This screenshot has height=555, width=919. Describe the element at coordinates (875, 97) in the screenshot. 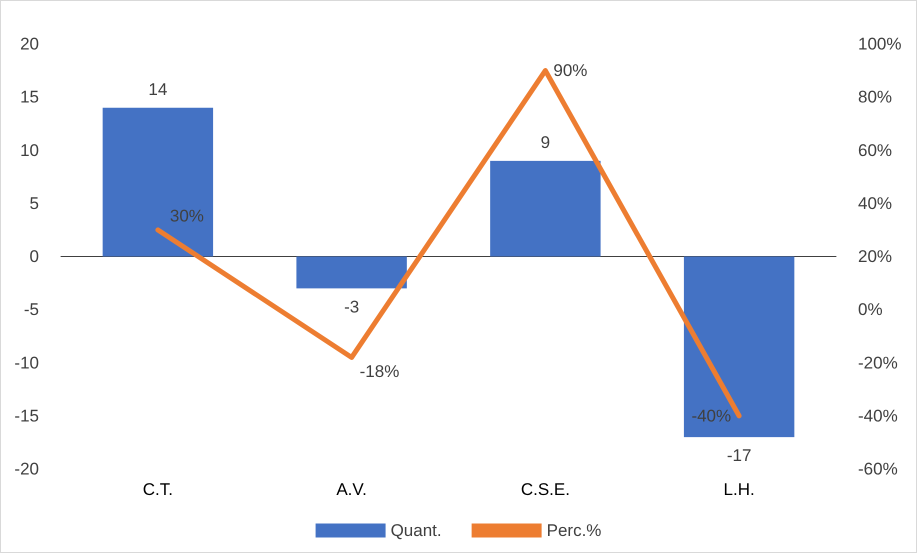

I see `y2-tick-label: 80%` at that location.